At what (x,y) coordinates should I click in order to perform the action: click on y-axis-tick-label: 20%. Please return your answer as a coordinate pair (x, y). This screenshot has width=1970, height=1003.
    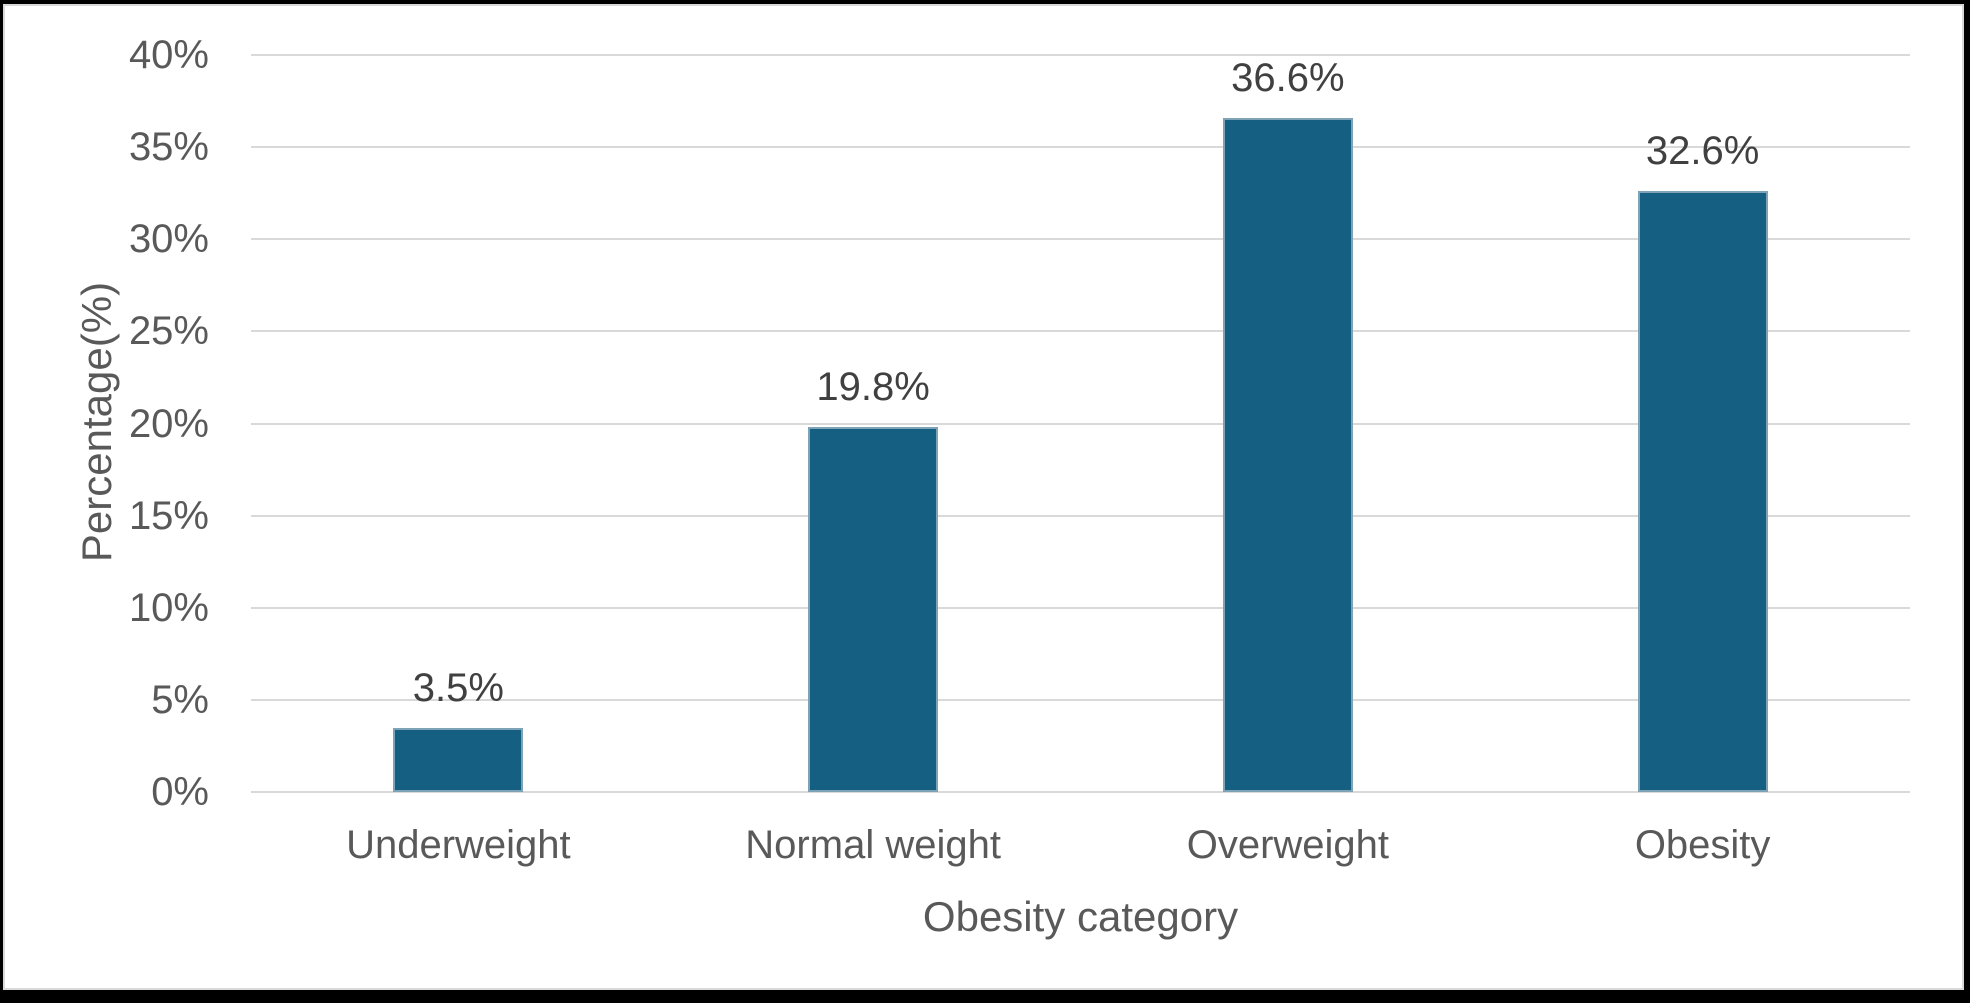
    Looking at the image, I should click on (168, 423).